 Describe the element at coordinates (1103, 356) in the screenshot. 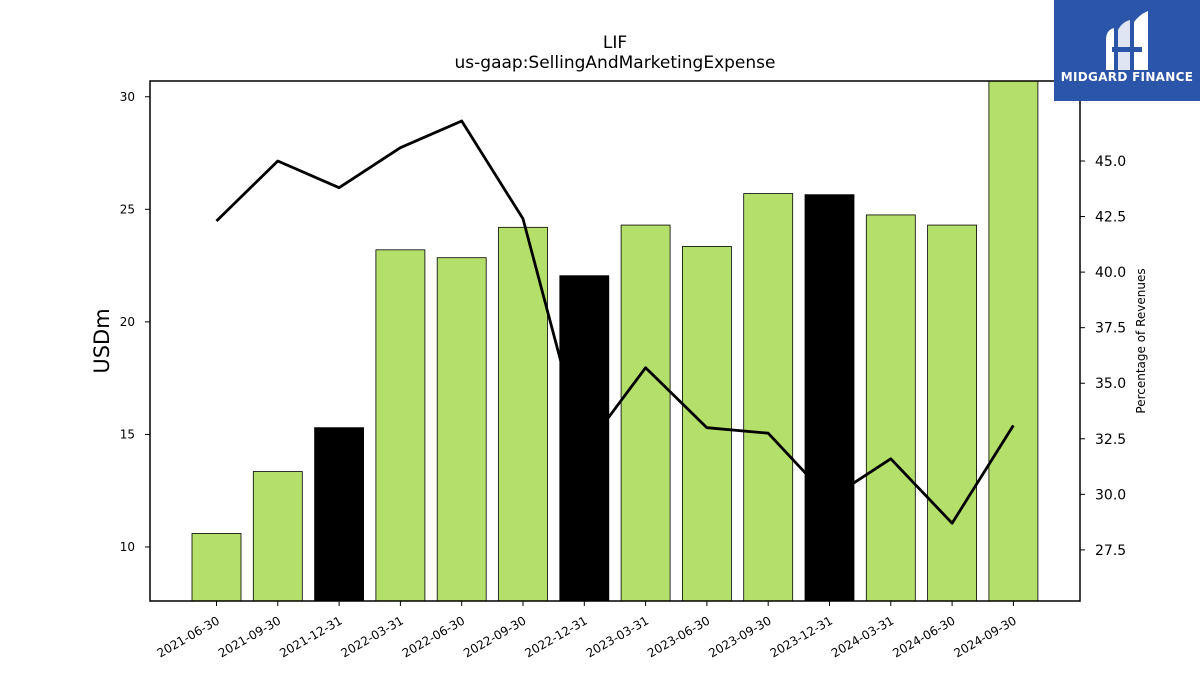

I see `y2-axis: 27.5 30.0 32.5 35.0 37.5 40.0 42.5 45.0` at that location.